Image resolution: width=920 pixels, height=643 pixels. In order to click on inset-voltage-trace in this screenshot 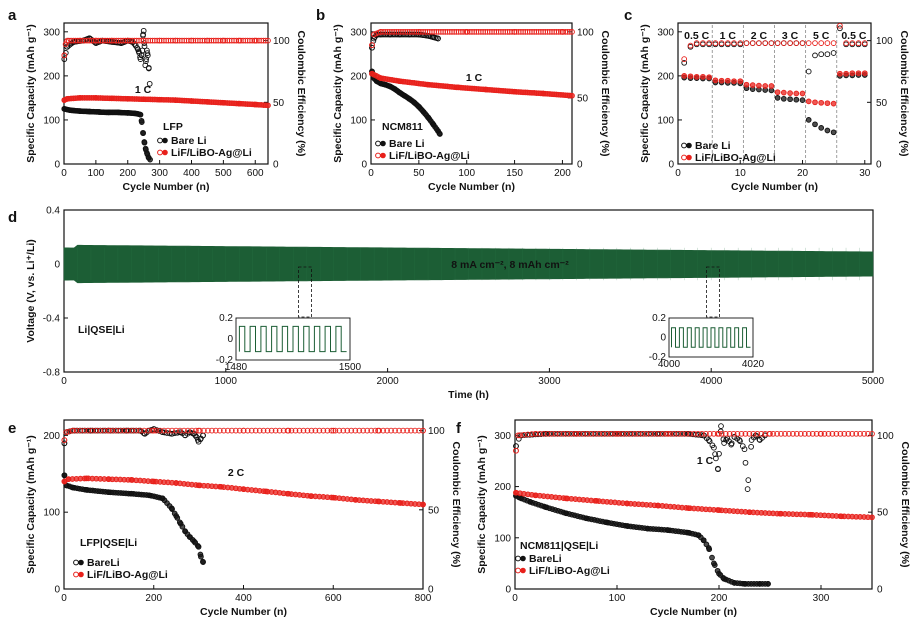, I will do `click(711, 337)`.